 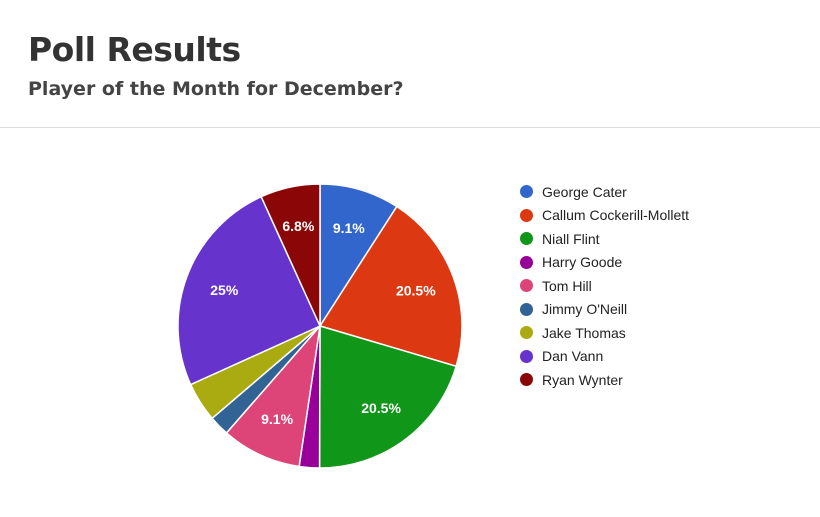 I want to click on legend-item: Callum Cockerill-Mollett, so click(x=604, y=216).